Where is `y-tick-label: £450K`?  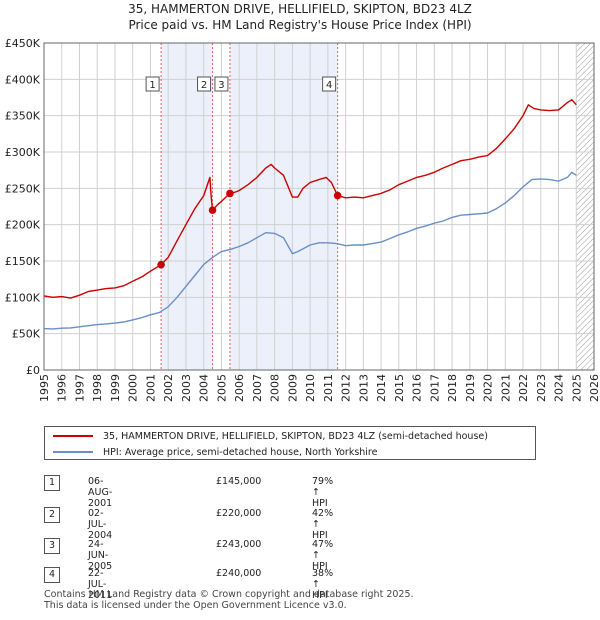 y-tick-label: £450K is located at coordinates (23, 43).